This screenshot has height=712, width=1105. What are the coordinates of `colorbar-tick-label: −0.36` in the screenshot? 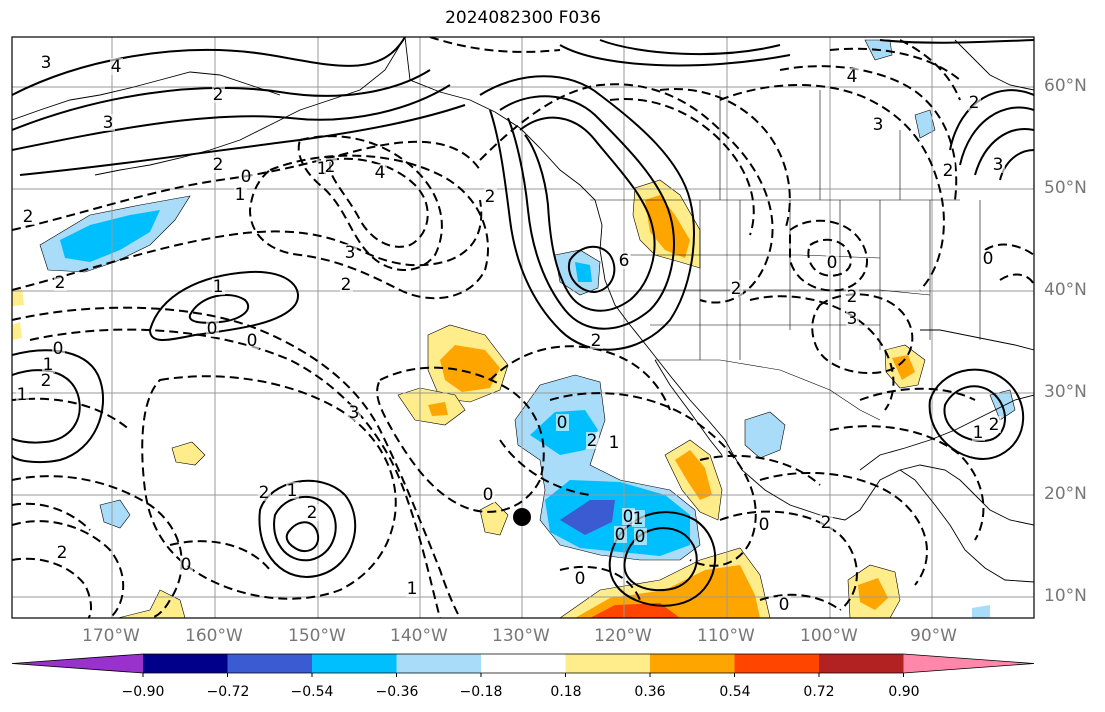 It's located at (397, 692).